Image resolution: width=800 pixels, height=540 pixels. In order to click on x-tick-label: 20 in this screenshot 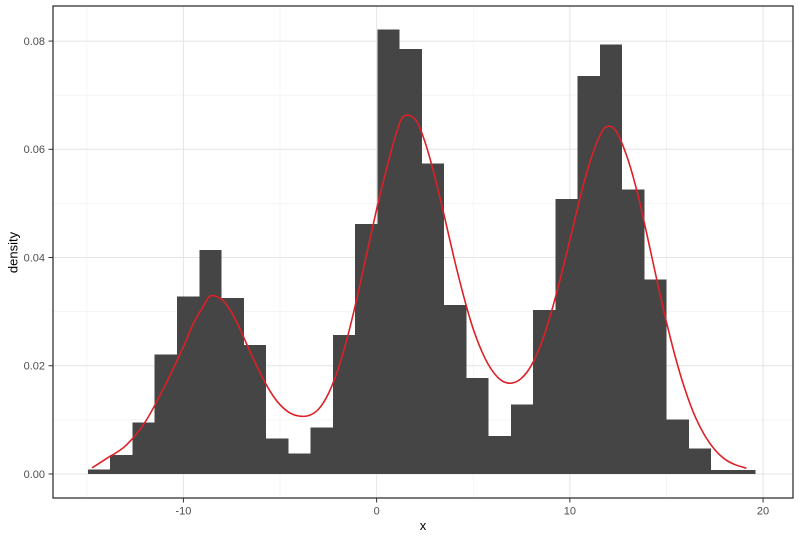, I will do `click(763, 512)`.